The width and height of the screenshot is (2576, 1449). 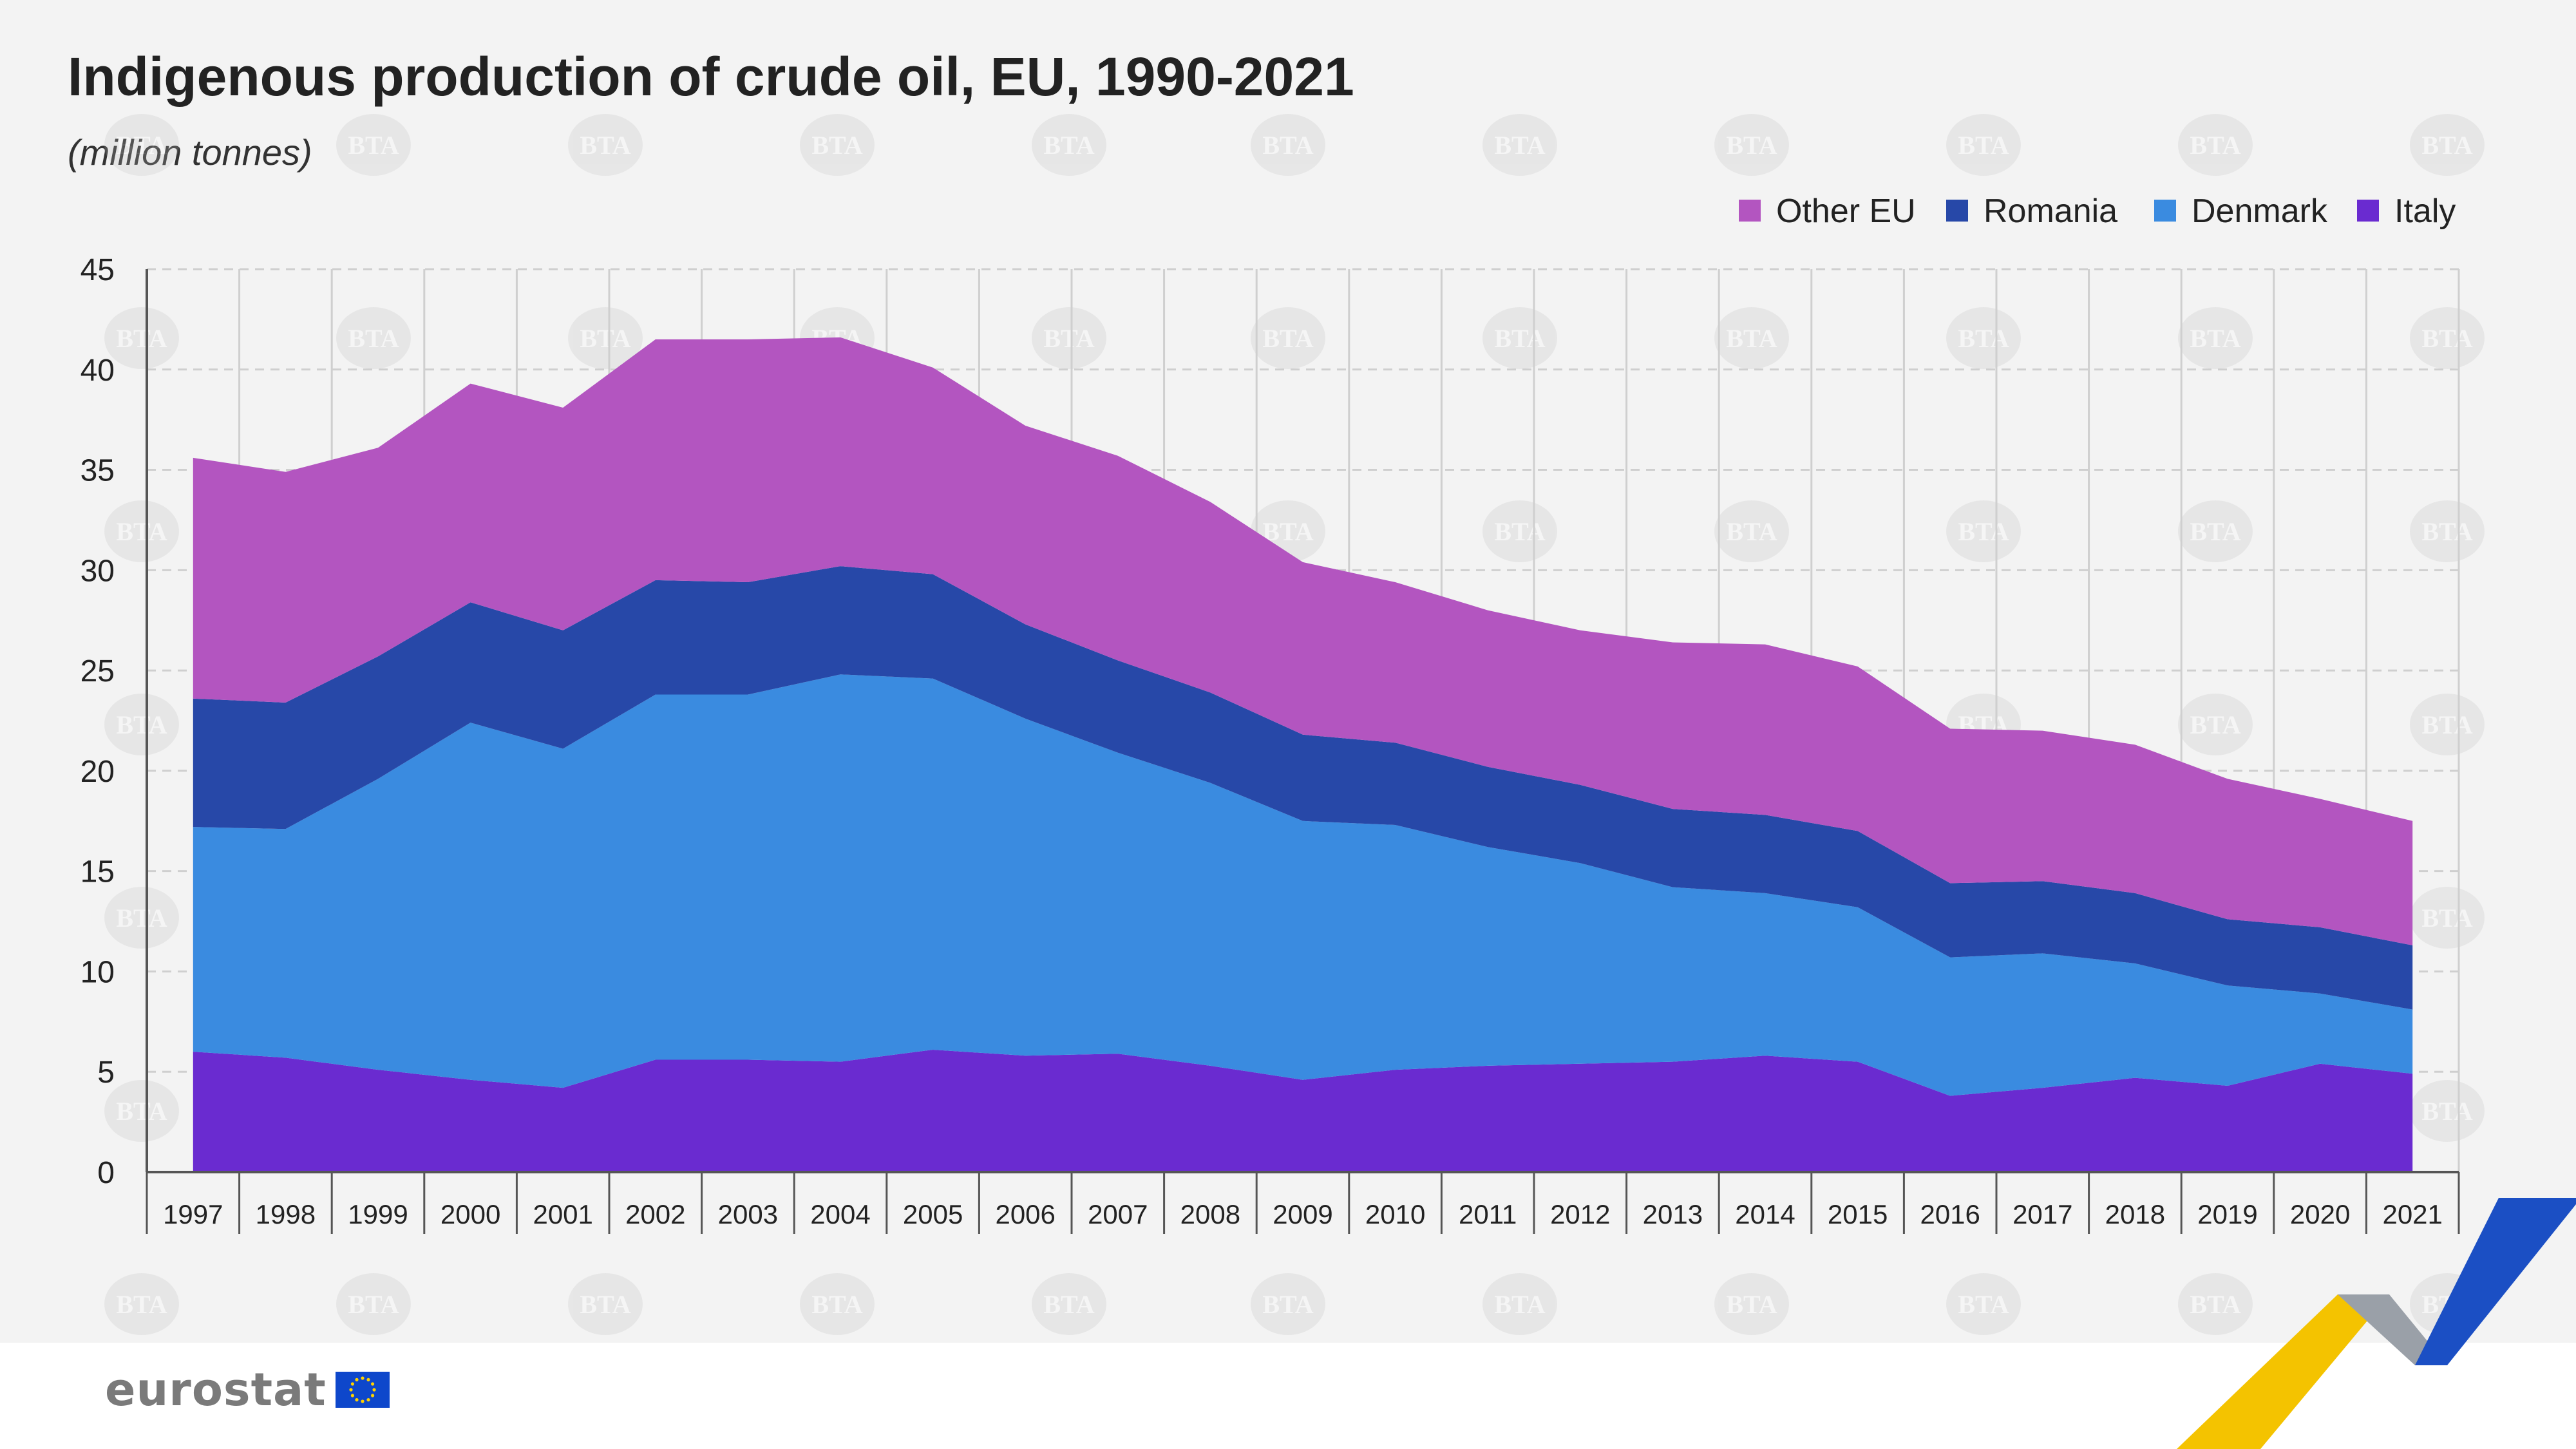 I want to click on x-tick-label: 2021, so click(x=2412, y=1214).